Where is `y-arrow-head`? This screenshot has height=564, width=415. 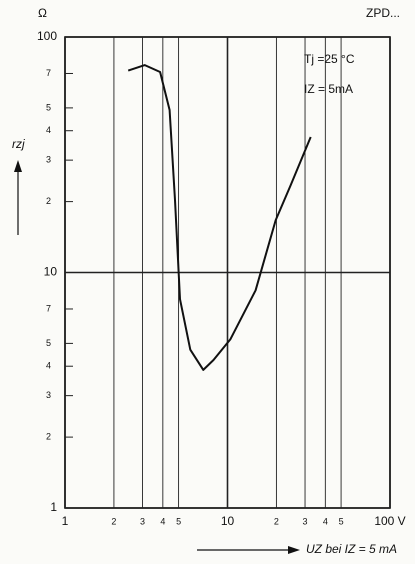 y-arrow-head is located at coordinates (18, 166).